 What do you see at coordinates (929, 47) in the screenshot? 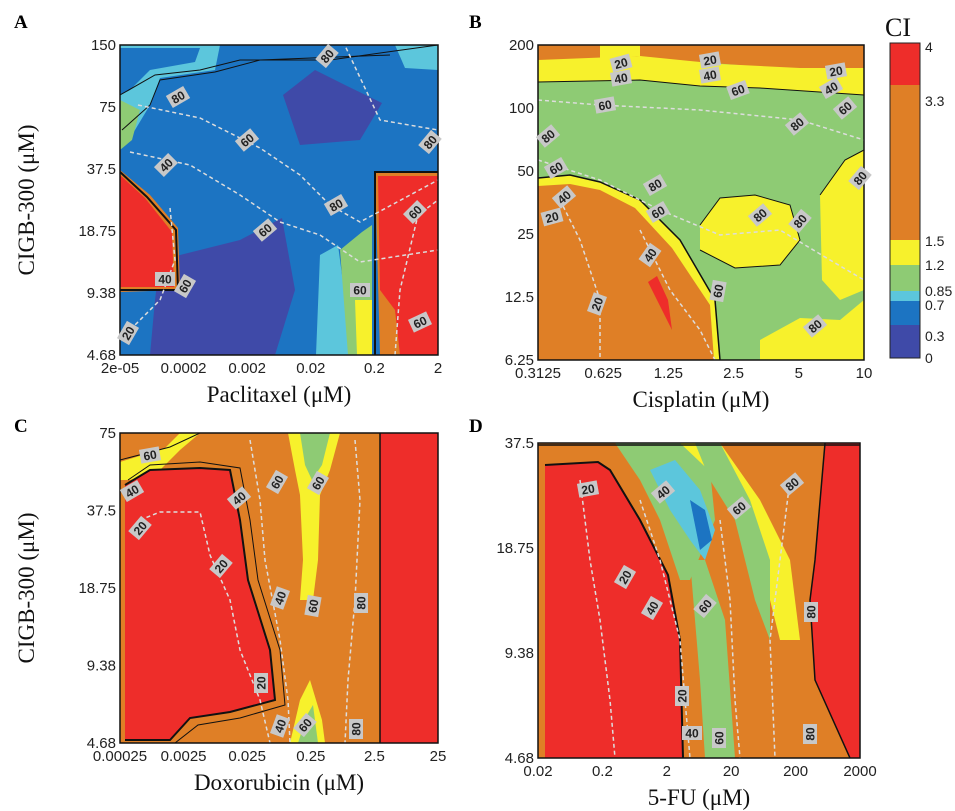
I see `ci-tick-label: 4` at bounding box center [929, 47].